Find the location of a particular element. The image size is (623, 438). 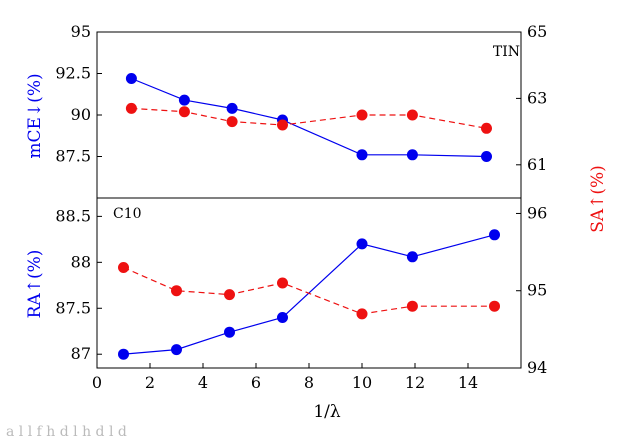

top-left-tick-label: 95 is located at coordinates (81, 31).